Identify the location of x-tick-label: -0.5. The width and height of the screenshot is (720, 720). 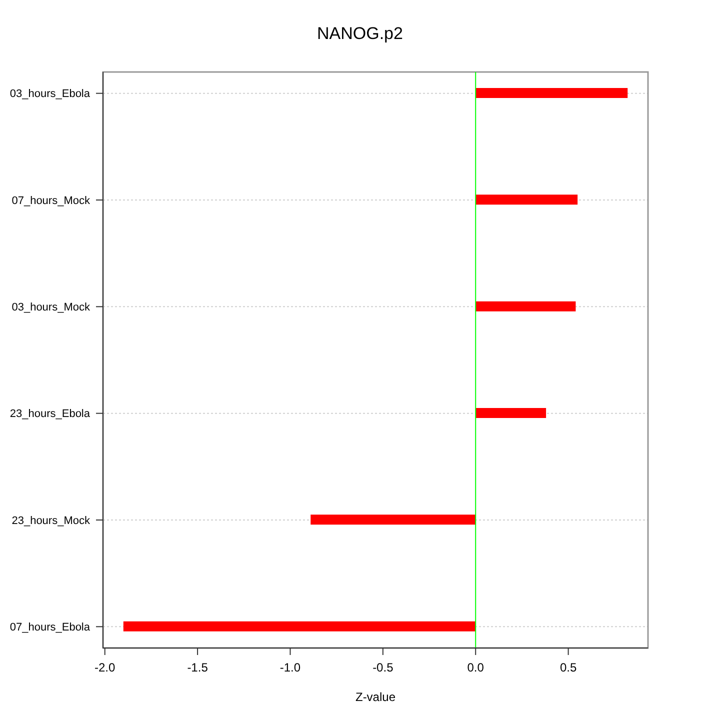
(383, 667).